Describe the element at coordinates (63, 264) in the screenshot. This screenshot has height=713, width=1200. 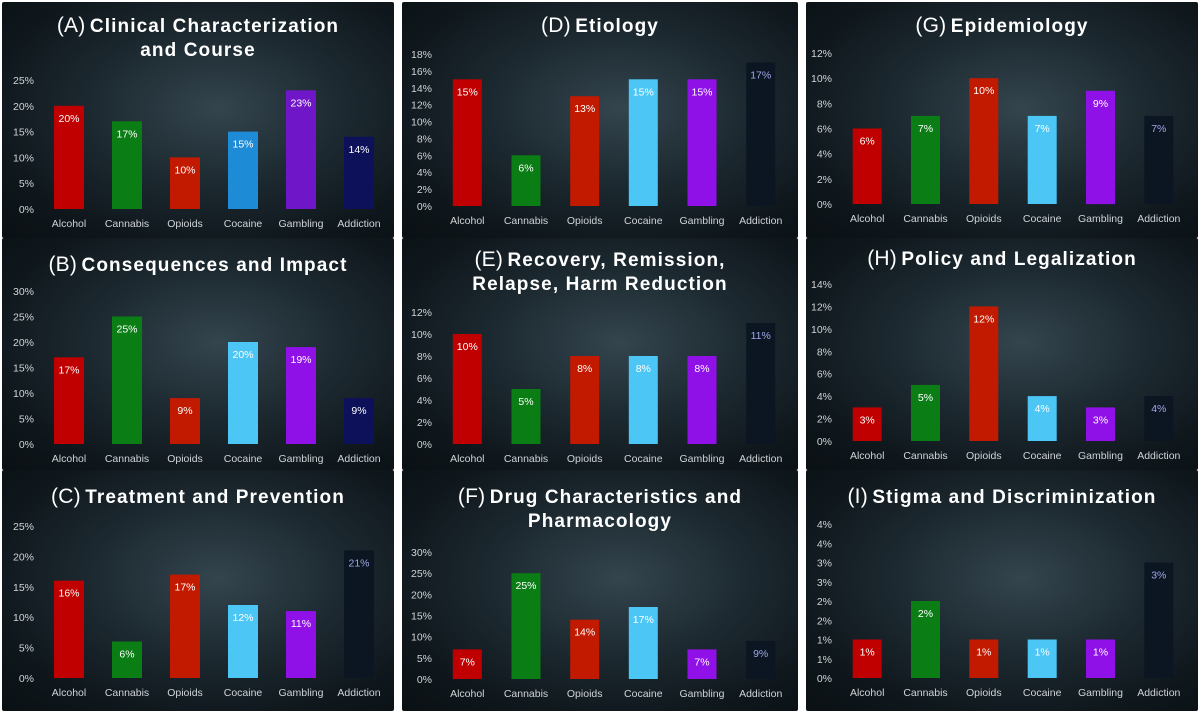
I see `chart-title-prefix: (B)` at that location.